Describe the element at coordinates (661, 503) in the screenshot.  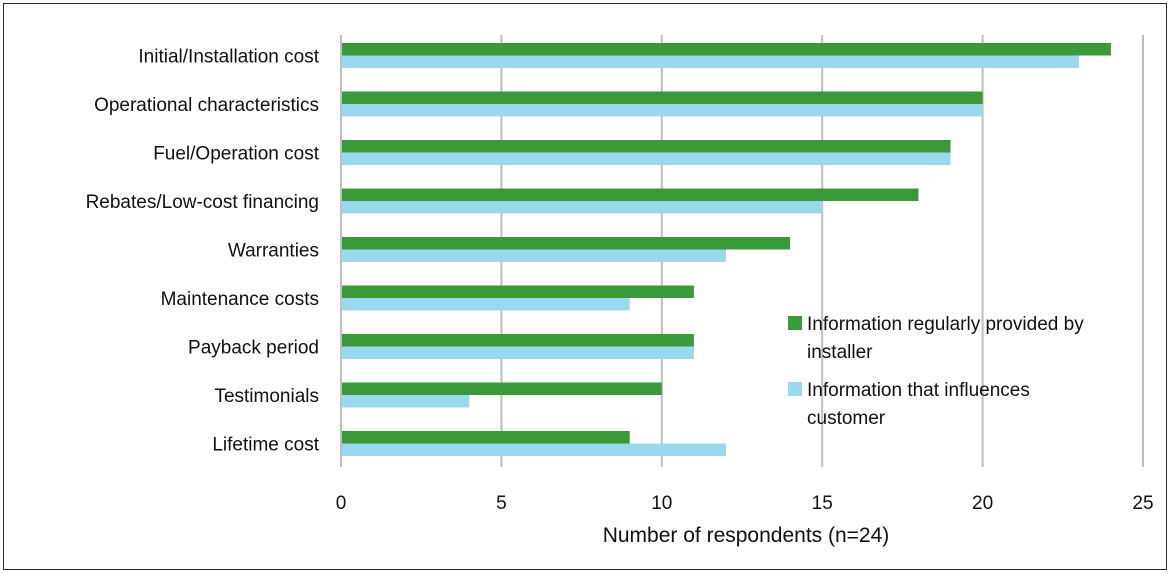
I see `x-tick-label: 10` at that location.